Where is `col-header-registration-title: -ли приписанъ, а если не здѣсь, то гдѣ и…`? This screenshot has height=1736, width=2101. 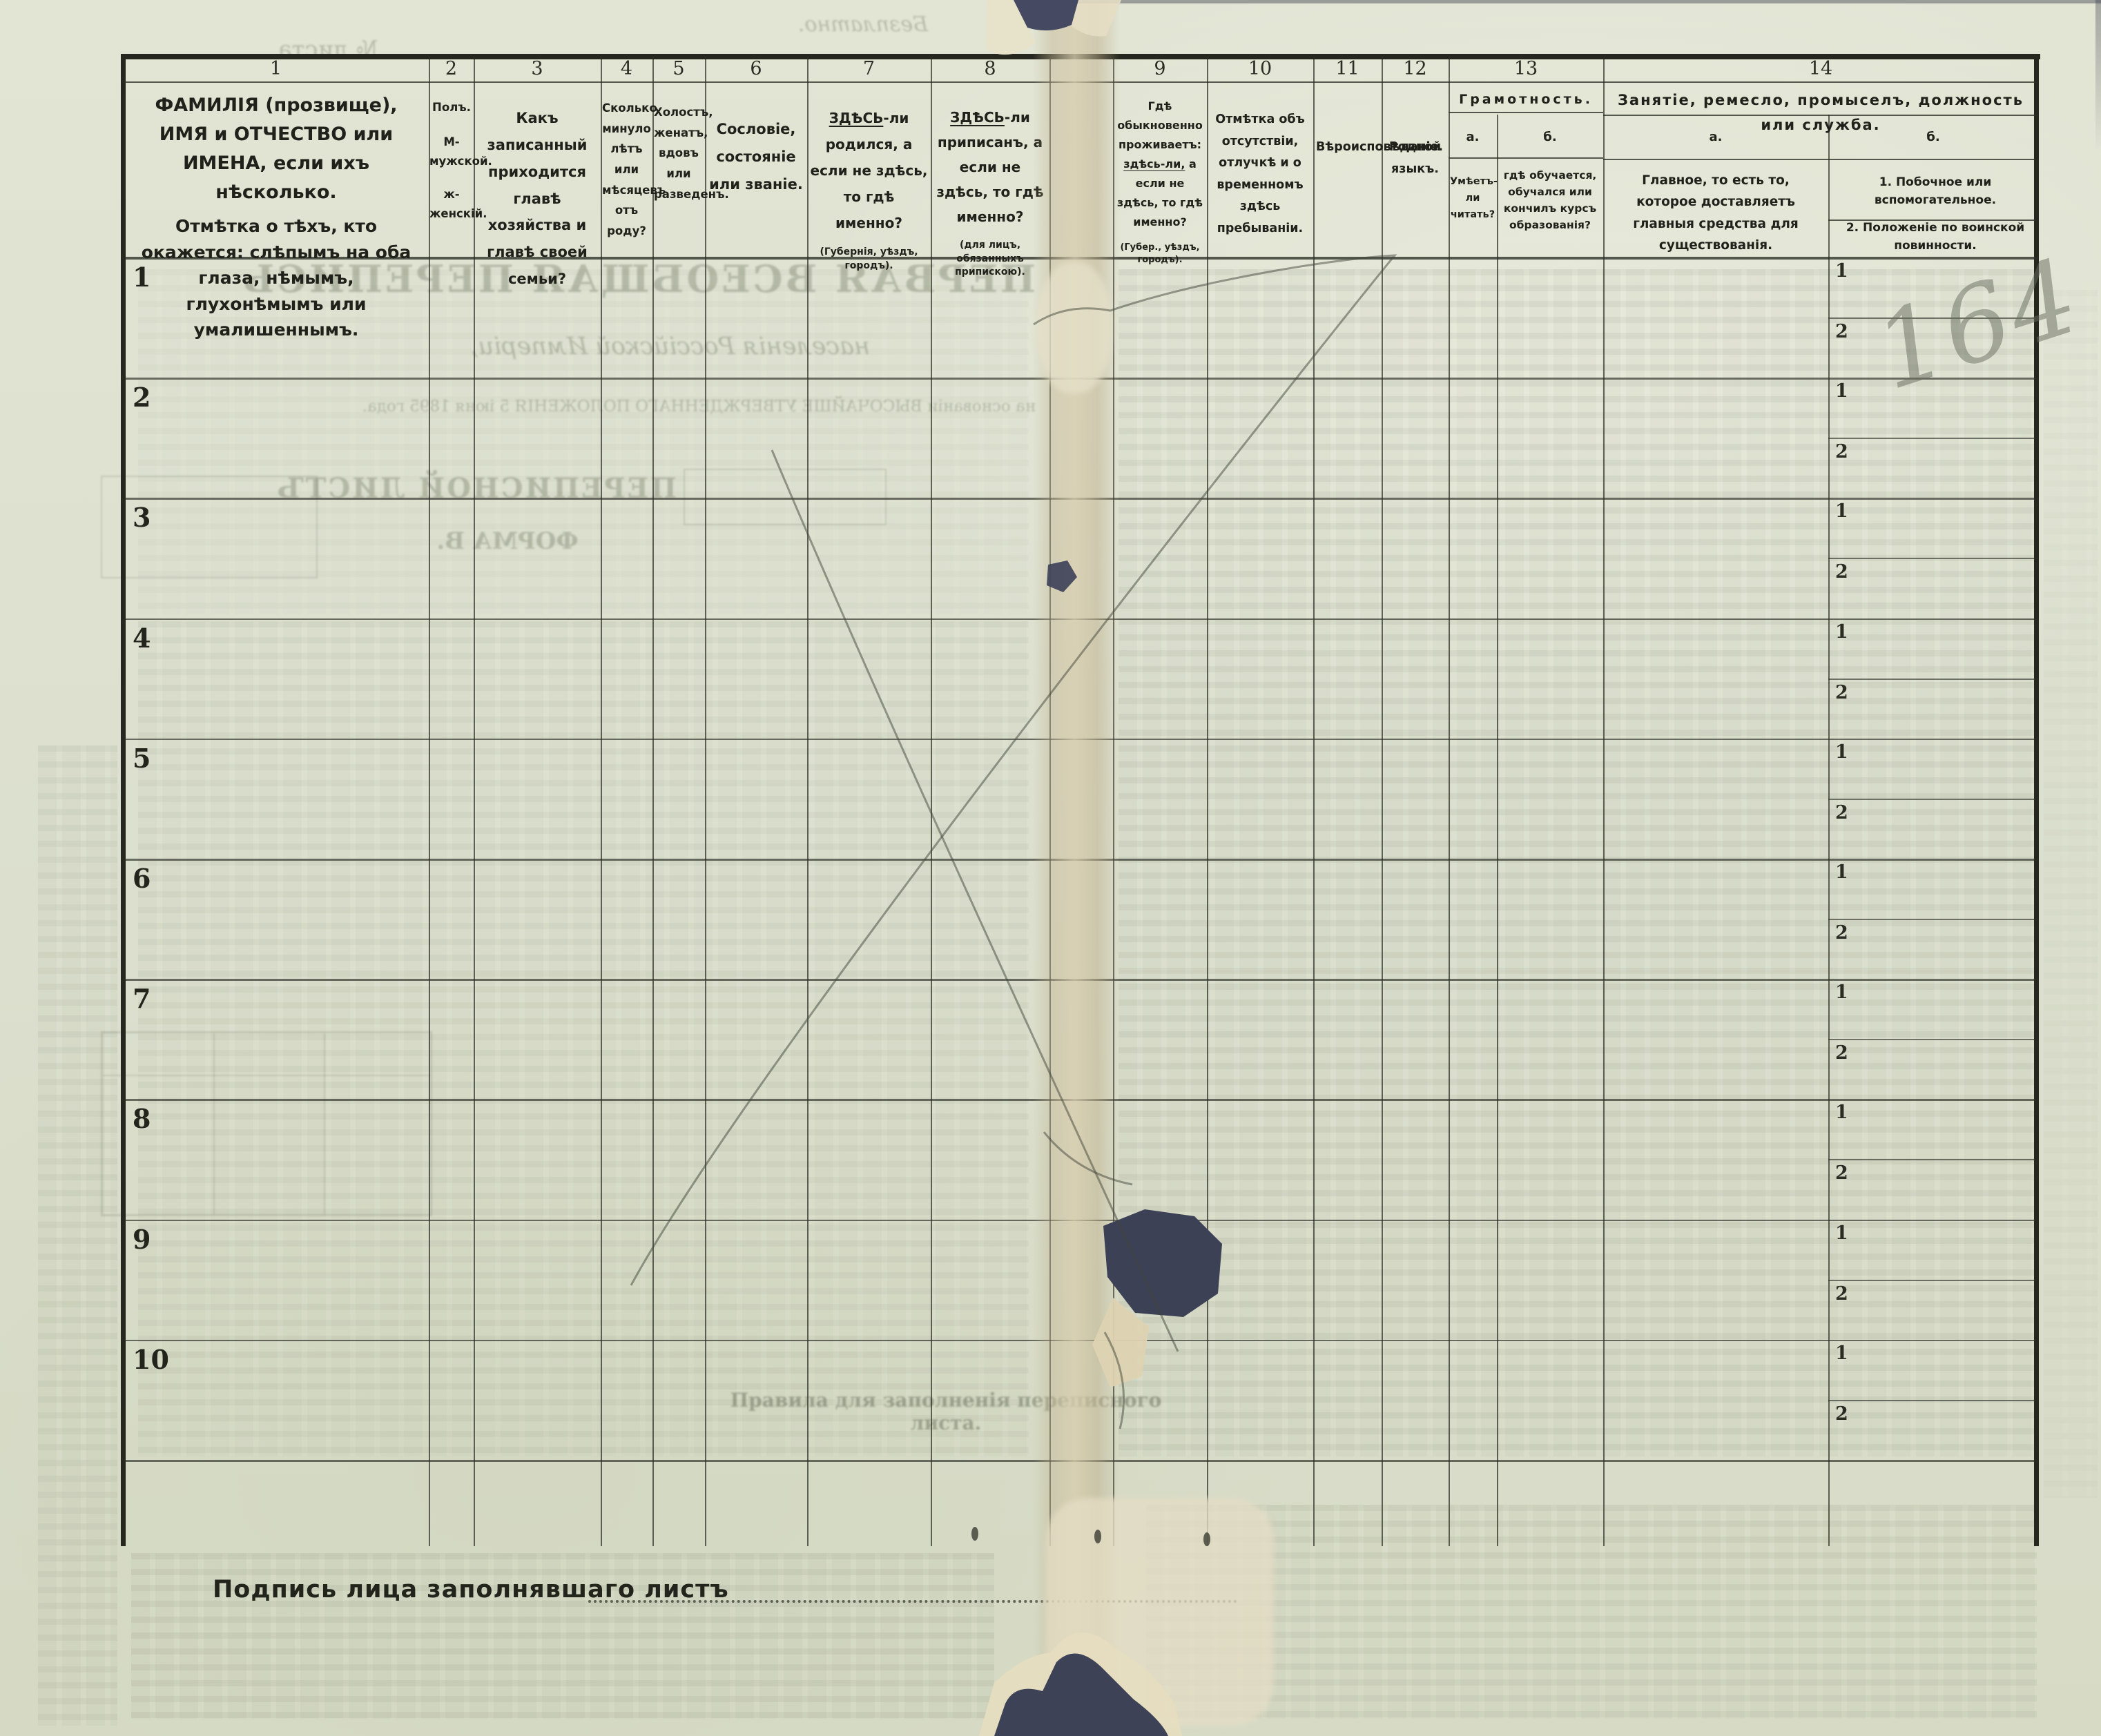
col-header-registration-title: -ли приписанъ, а если не здѣсь, то гдѣ и… is located at coordinates (990, 167).